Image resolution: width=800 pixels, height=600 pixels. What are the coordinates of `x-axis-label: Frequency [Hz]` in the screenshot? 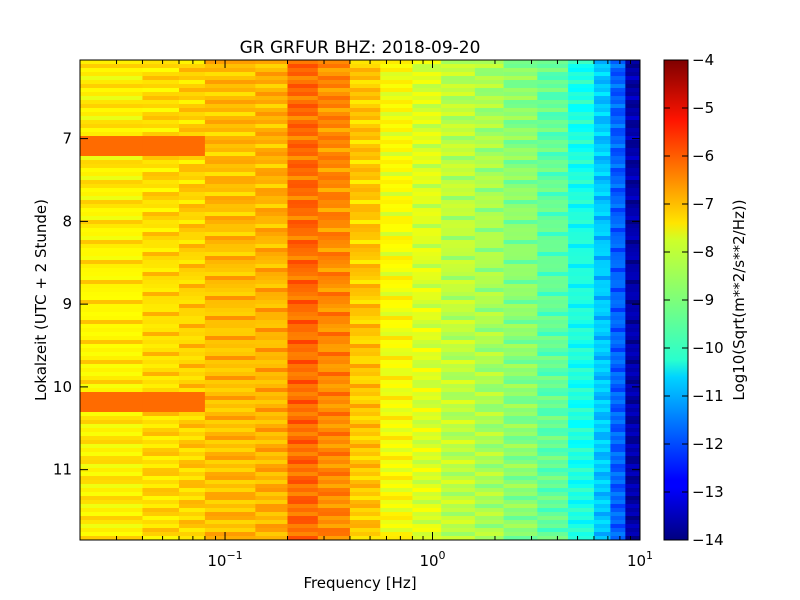 It's located at (359, 583).